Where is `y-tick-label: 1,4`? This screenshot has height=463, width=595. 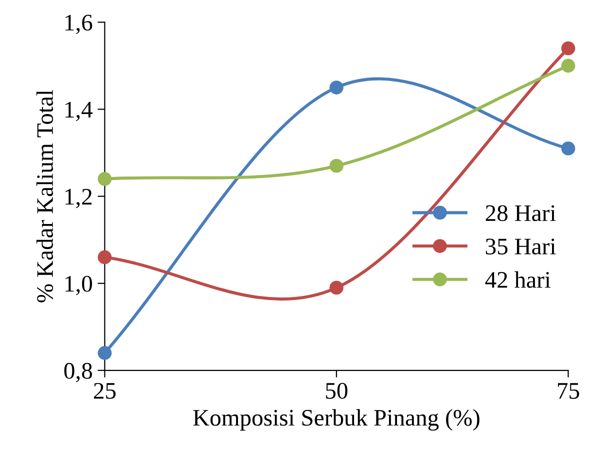 y-tick-label: 1,4 is located at coordinates (79, 112).